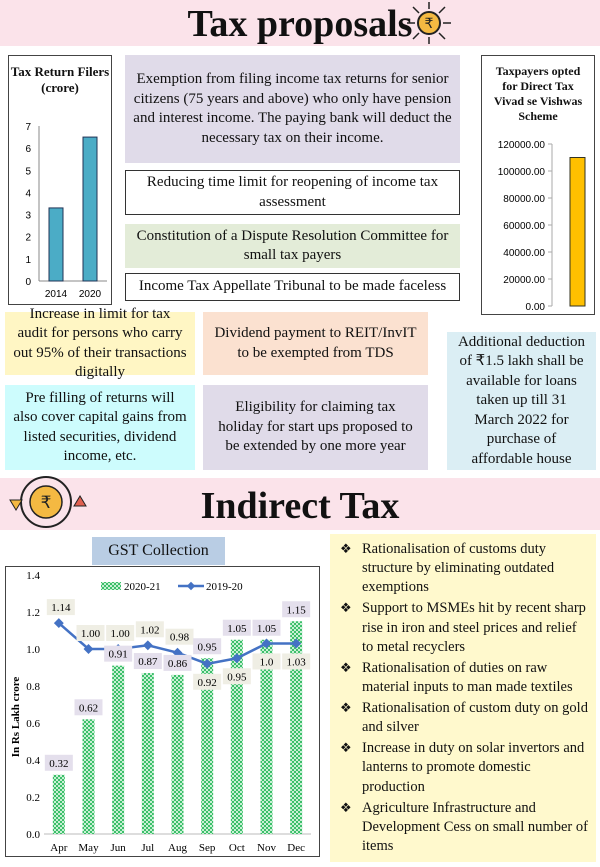 This screenshot has width=600, height=867. What do you see at coordinates (148, 662) in the screenshot?
I see `bar-data-label: 0.87` at bounding box center [148, 662].